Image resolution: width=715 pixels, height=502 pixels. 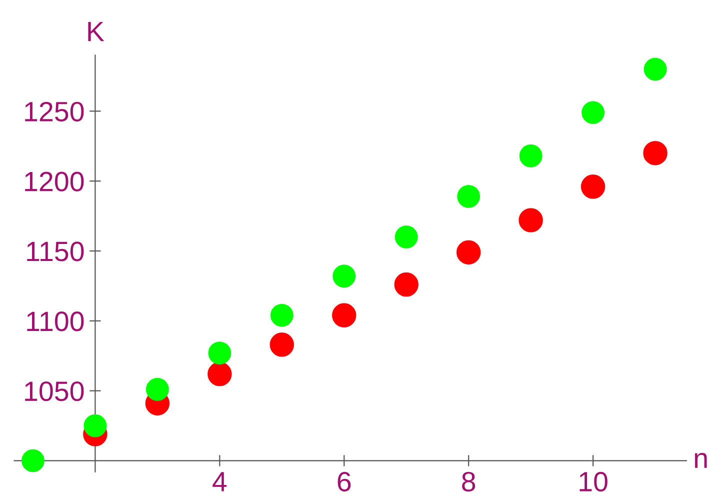 I want to click on y-tick-label: 1050, so click(x=54, y=391).